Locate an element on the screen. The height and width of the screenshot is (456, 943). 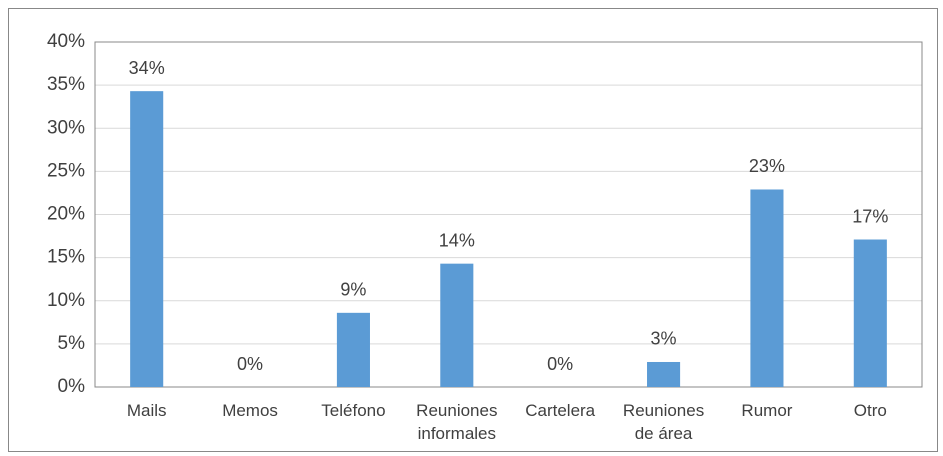
y-tick-label: 5% is located at coordinates (72, 343).